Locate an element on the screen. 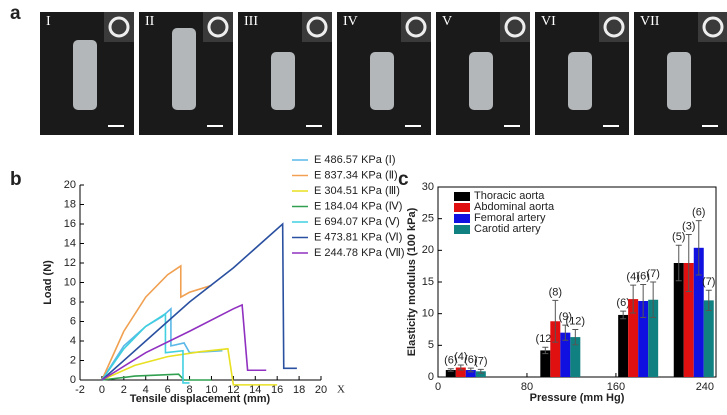 Image resolution: width=727 pixels, height=415 pixels. text: 160 is located at coordinates (616, 387).